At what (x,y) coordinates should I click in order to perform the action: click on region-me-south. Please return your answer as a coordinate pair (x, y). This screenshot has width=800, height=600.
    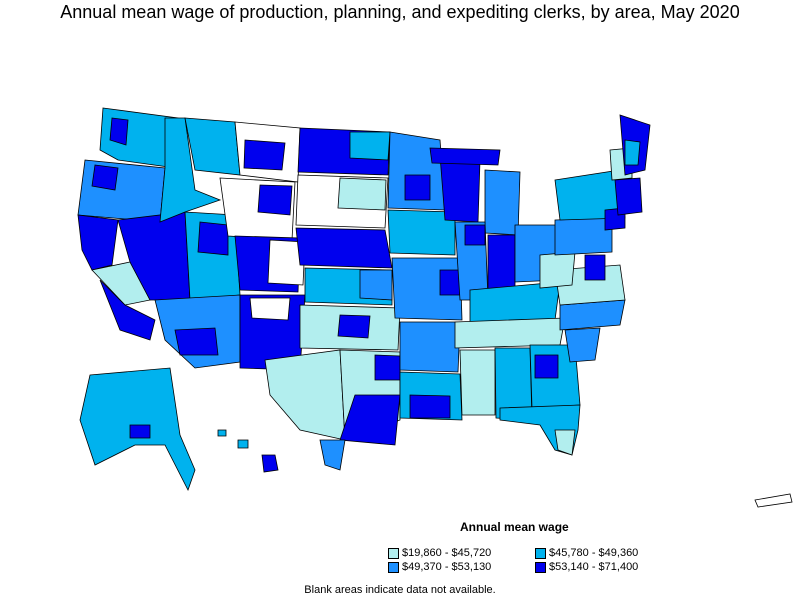
    Looking at the image, I should click on (632, 152).